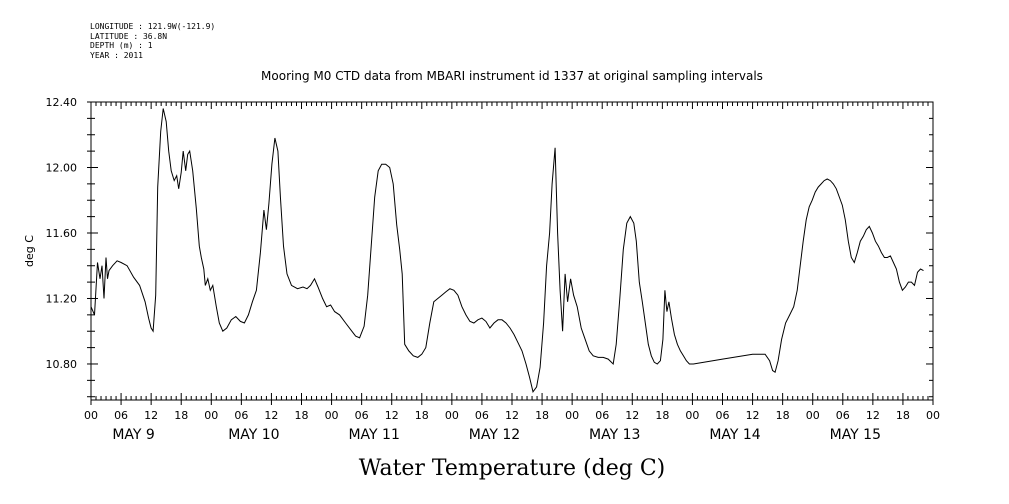 This screenshot has width=1009, height=504. I want to click on y-tick-labels: 12.40 12.00 11.60 11.20 10.80, so click(62, 233).